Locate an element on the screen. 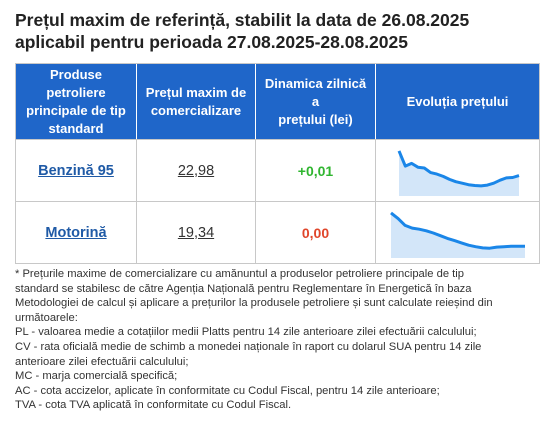 The image size is (555, 422). price-motorina: 19,34 is located at coordinates (196, 233).